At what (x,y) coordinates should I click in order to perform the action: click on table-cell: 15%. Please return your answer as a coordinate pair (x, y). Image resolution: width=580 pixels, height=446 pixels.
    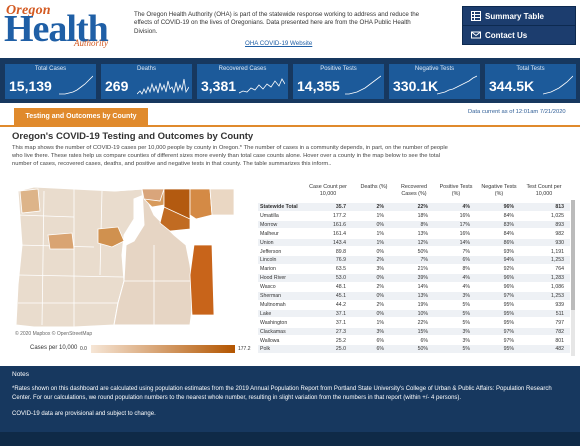
    Looking at the image, I should click on (422, 331).